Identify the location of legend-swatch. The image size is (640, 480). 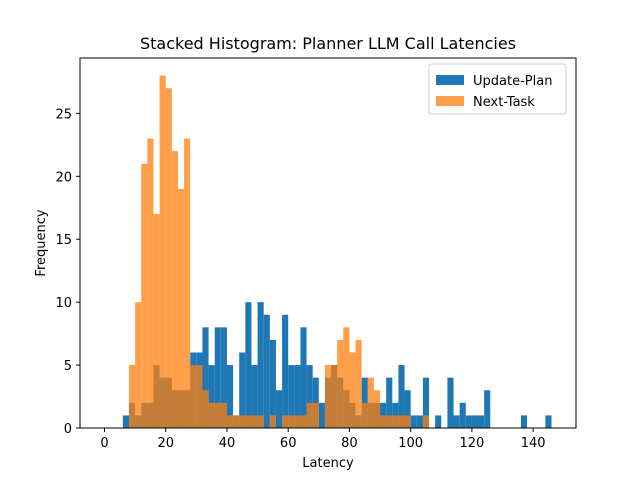
(450, 80).